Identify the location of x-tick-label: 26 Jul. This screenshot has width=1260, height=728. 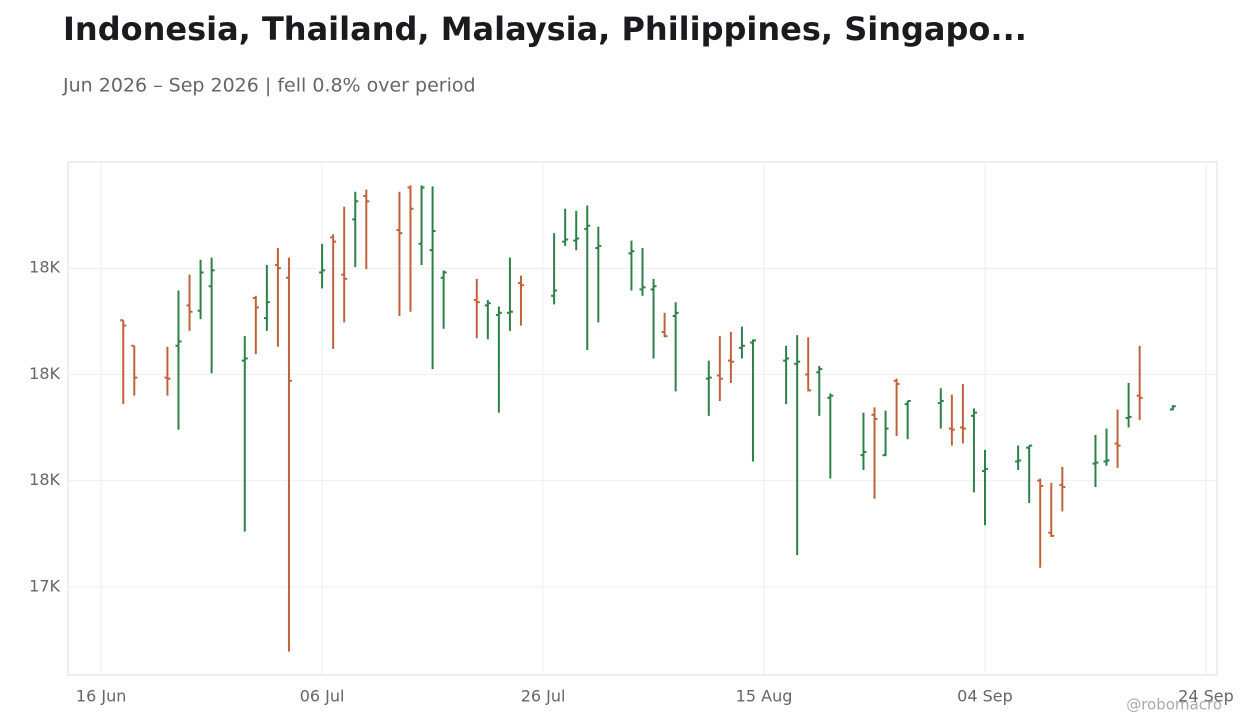
(543, 696).